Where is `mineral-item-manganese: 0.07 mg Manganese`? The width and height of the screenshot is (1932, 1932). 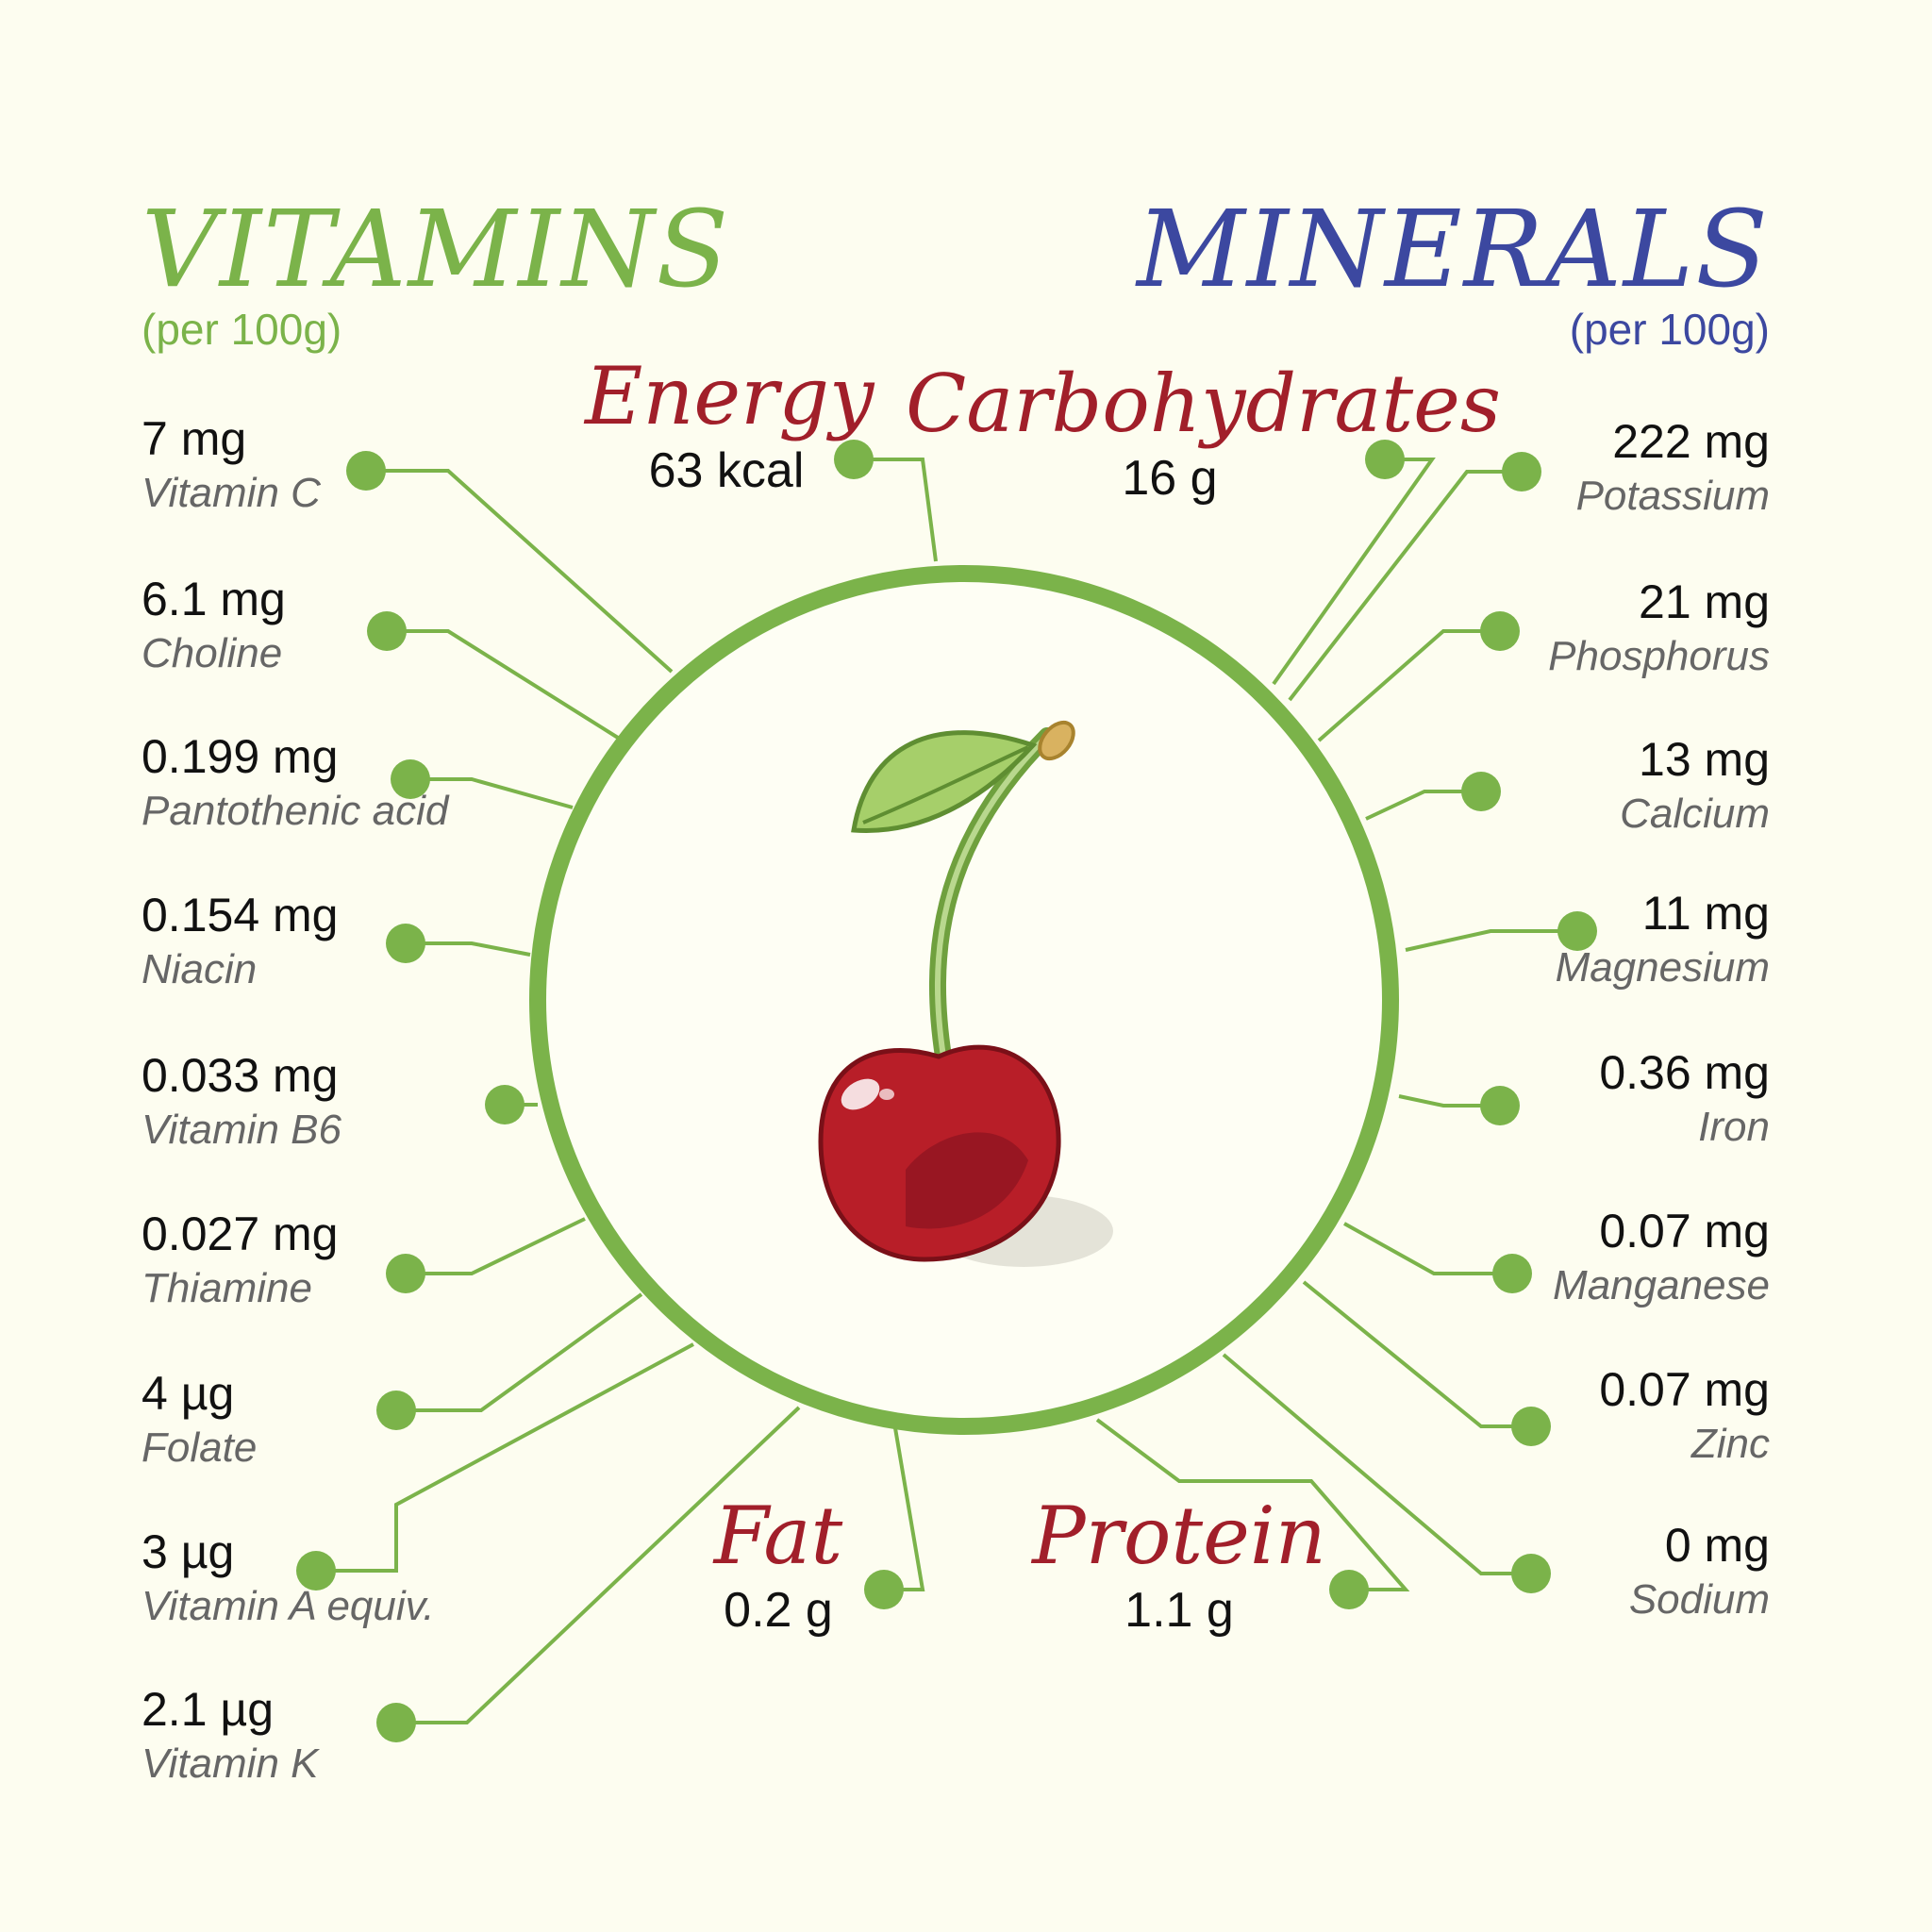 mineral-item-manganese: 0.07 mg Manganese is located at coordinates (1525, 1258).